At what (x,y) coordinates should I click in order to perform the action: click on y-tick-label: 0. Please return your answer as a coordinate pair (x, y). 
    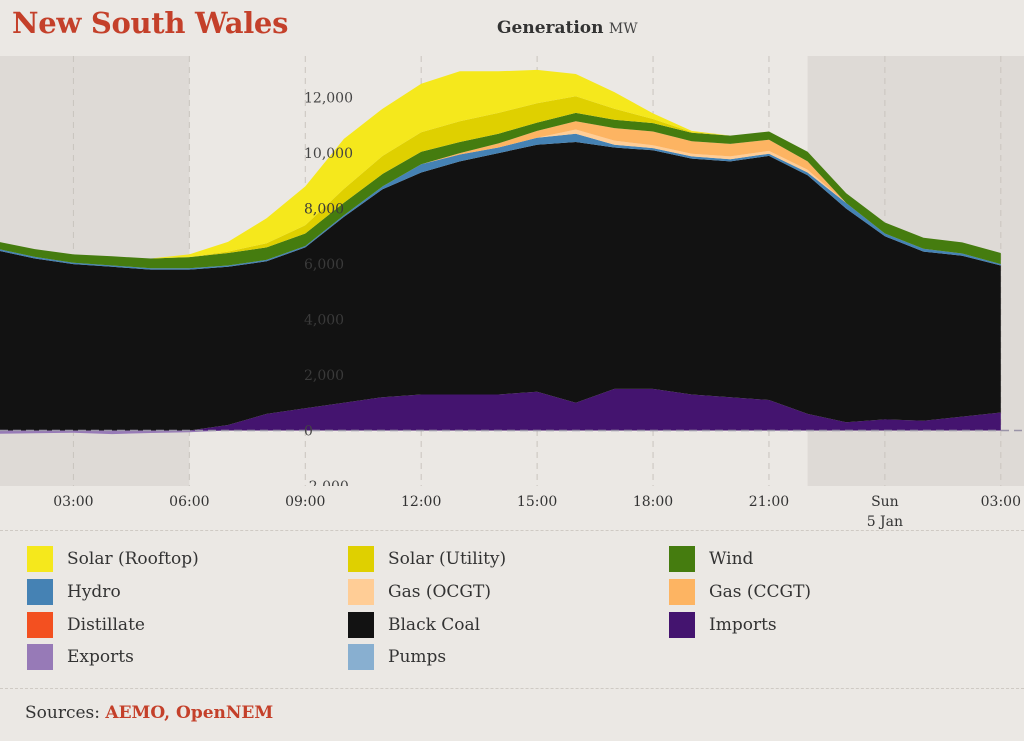
    Looking at the image, I should click on (308, 432).